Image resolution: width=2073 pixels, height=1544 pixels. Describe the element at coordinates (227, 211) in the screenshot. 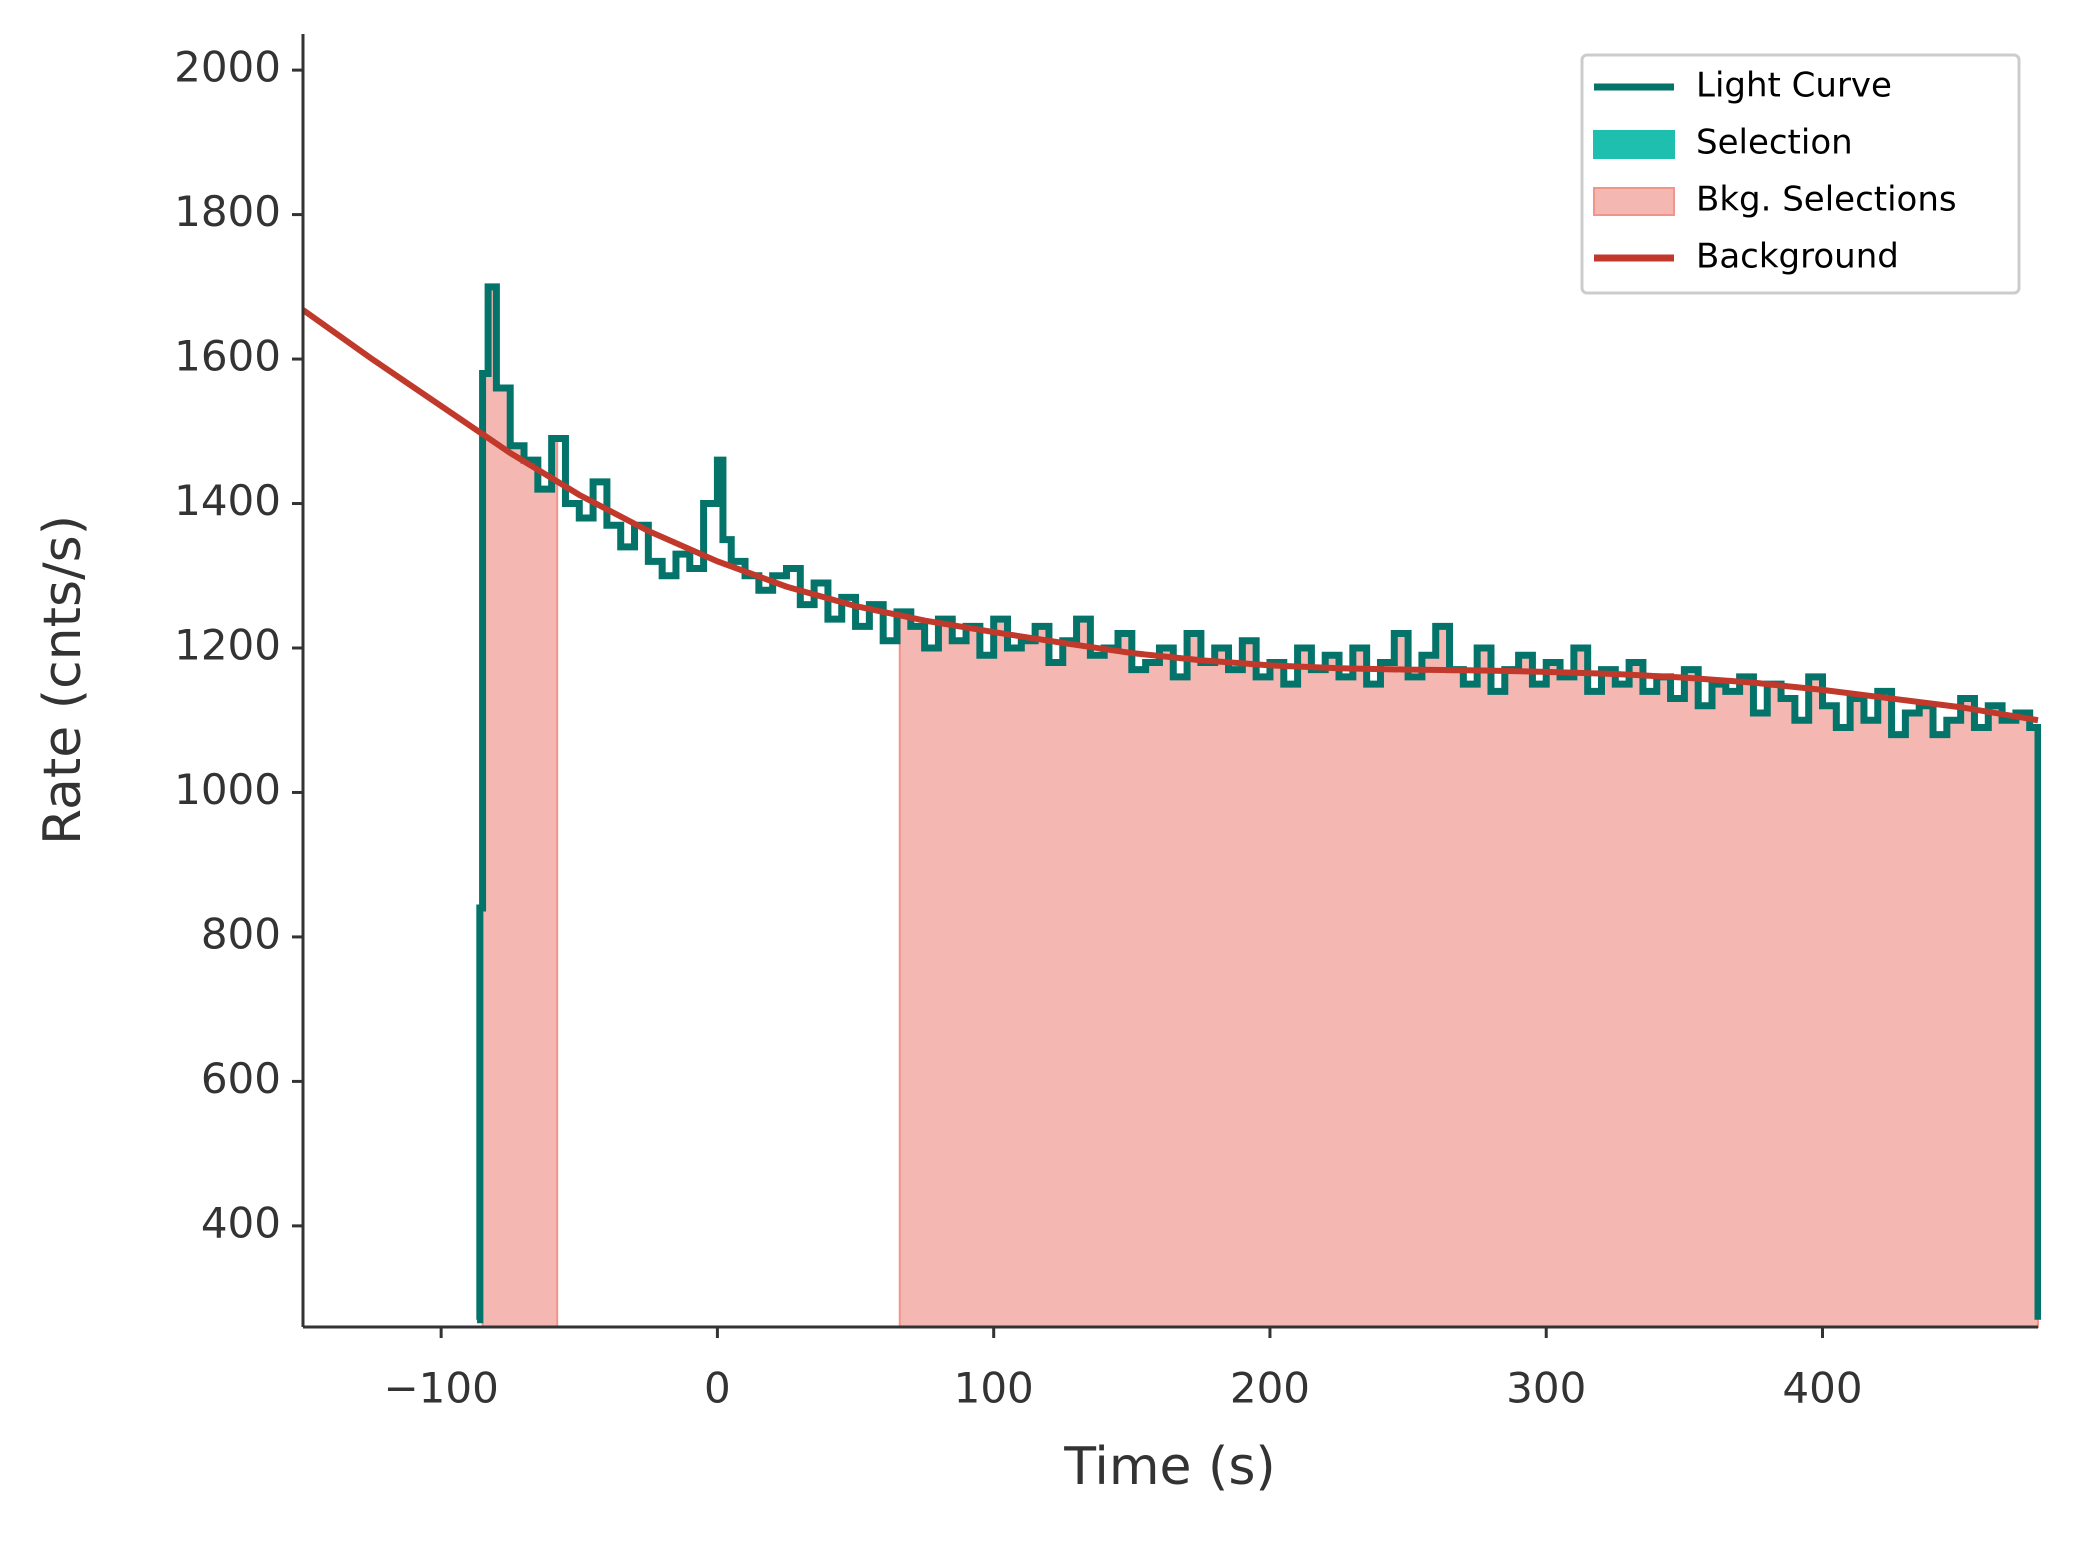

I see `y-tick-label: 1800` at that location.